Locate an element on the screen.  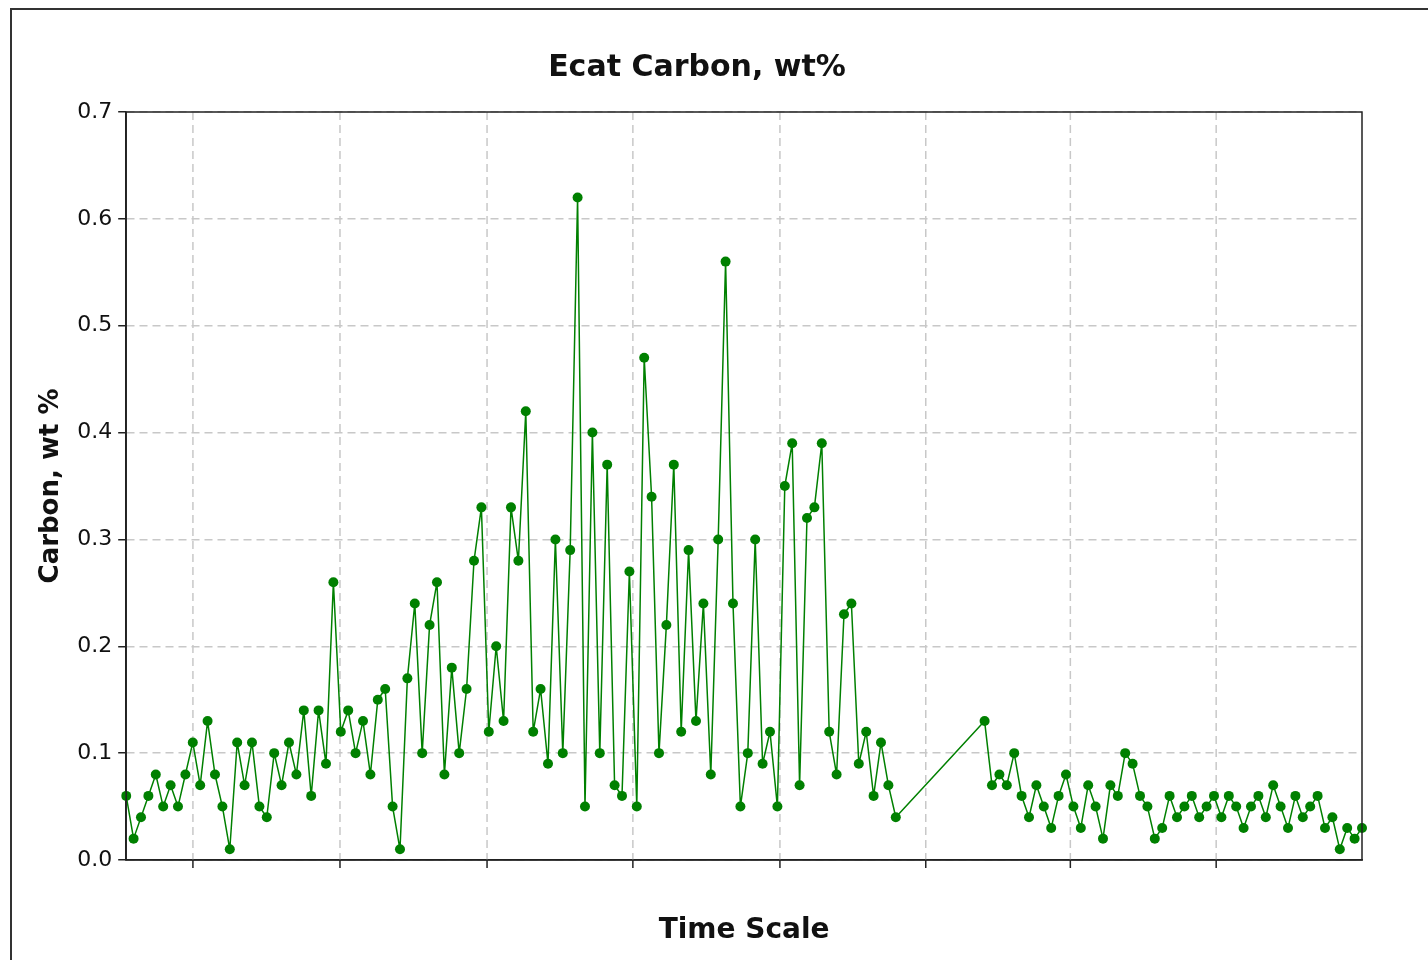
y-axis-title: Carbon, wt % is located at coordinates (49, 486).